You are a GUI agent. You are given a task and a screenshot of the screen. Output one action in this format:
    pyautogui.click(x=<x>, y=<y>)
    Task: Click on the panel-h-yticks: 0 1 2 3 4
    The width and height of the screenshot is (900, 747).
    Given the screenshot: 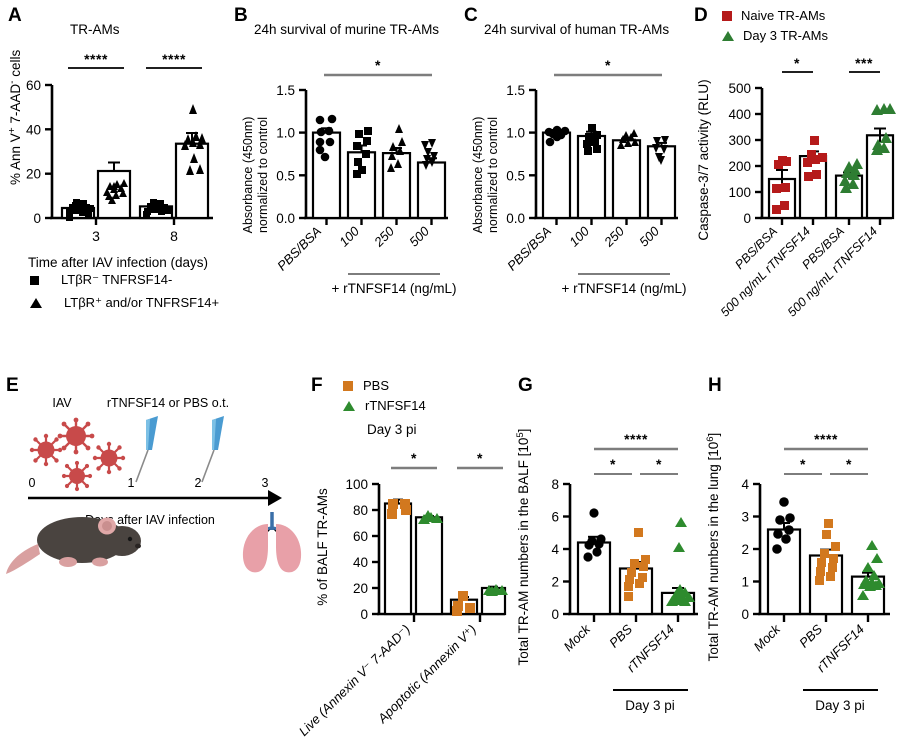 What is the action you would take?
    pyautogui.click(x=750, y=549)
    